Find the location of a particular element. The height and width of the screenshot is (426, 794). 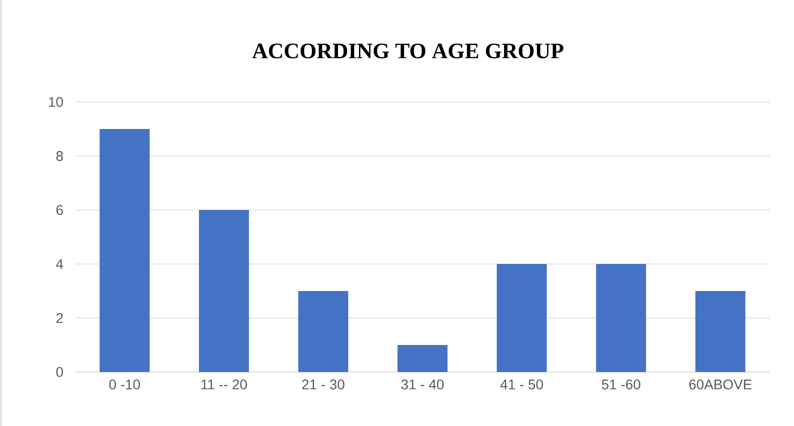

x-tick-label: 41 - 50 is located at coordinates (521, 385).